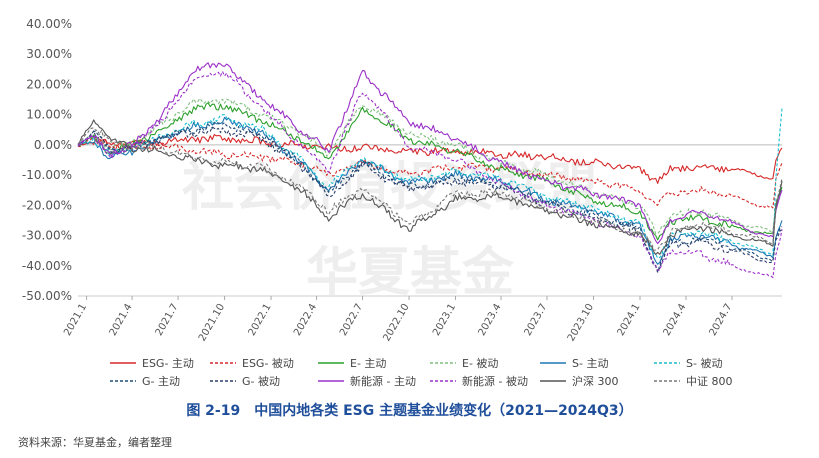 Image resolution: width=819 pixels, height=458 pixels. I want to click on legend-label: ESG- 被动, so click(268, 363).